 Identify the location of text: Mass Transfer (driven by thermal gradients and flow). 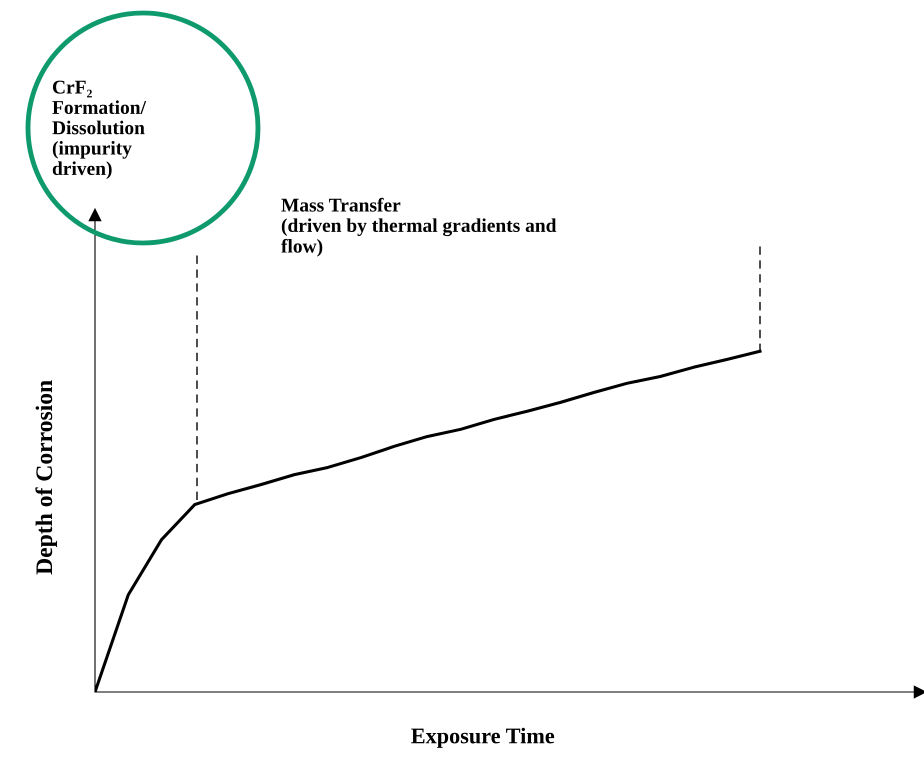
(418, 227).